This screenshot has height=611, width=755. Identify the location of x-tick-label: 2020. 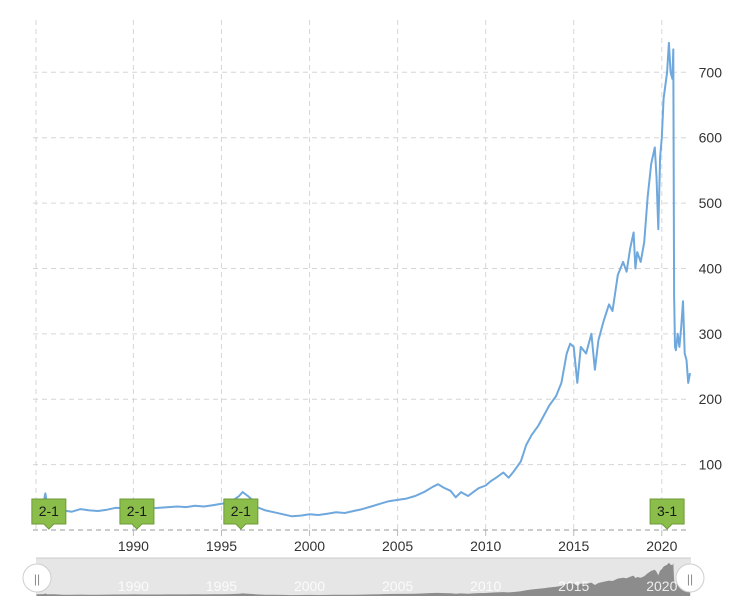
(661, 546).